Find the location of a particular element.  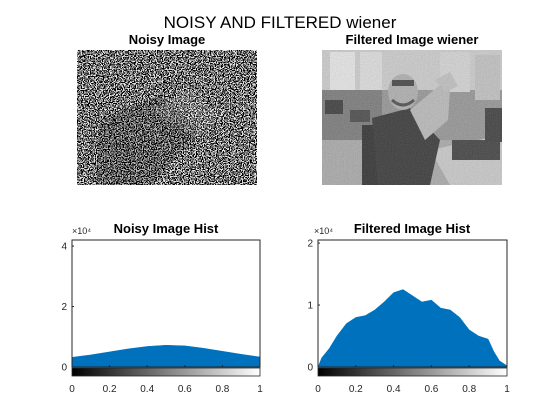

filtered-hist-y-tick-label: 0 is located at coordinates (310, 368).